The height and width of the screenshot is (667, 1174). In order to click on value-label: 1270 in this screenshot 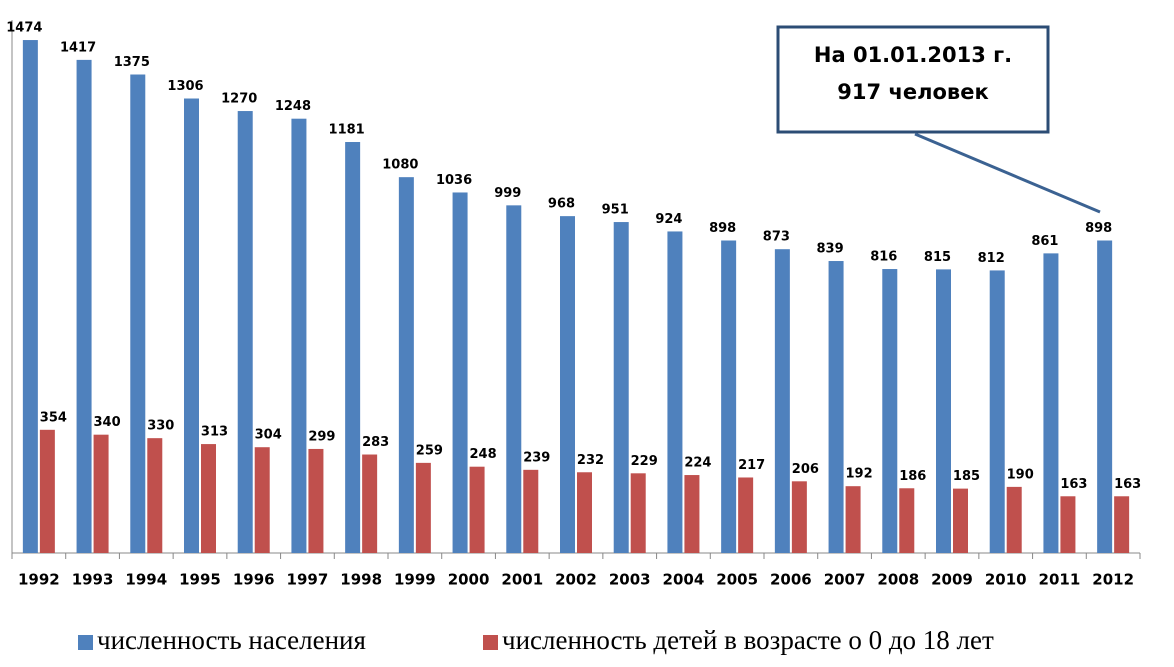, I will do `click(239, 99)`.